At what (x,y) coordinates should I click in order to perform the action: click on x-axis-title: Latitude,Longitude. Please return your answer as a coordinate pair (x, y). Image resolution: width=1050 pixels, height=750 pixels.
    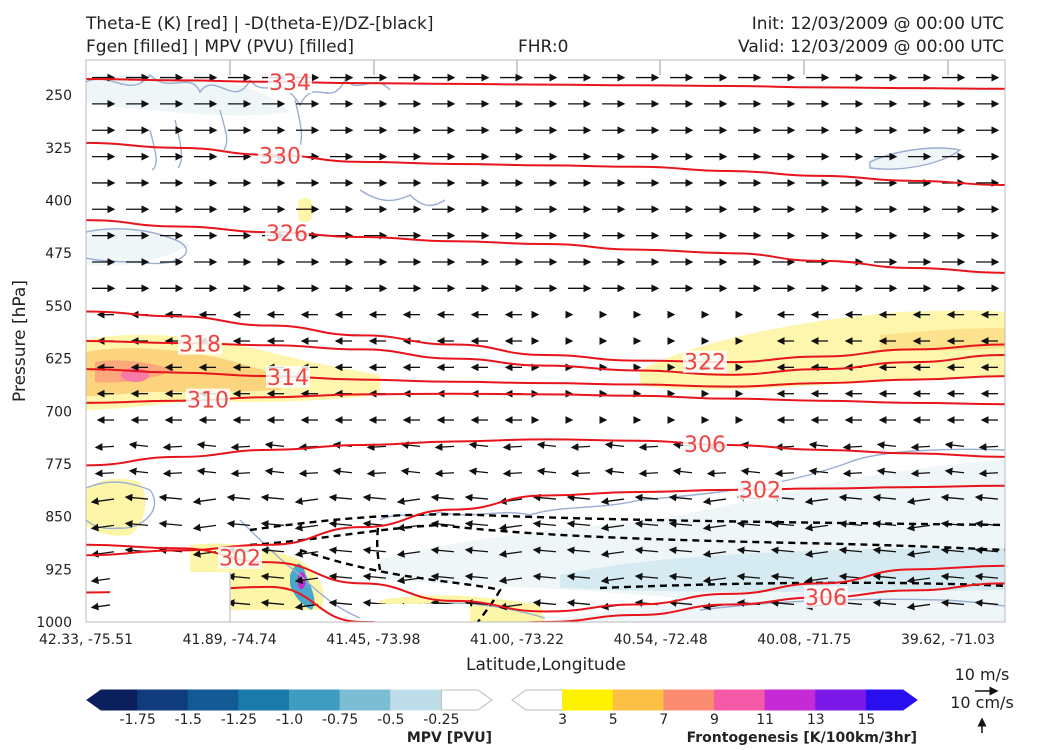
    Looking at the image, I should click on (546, 665).